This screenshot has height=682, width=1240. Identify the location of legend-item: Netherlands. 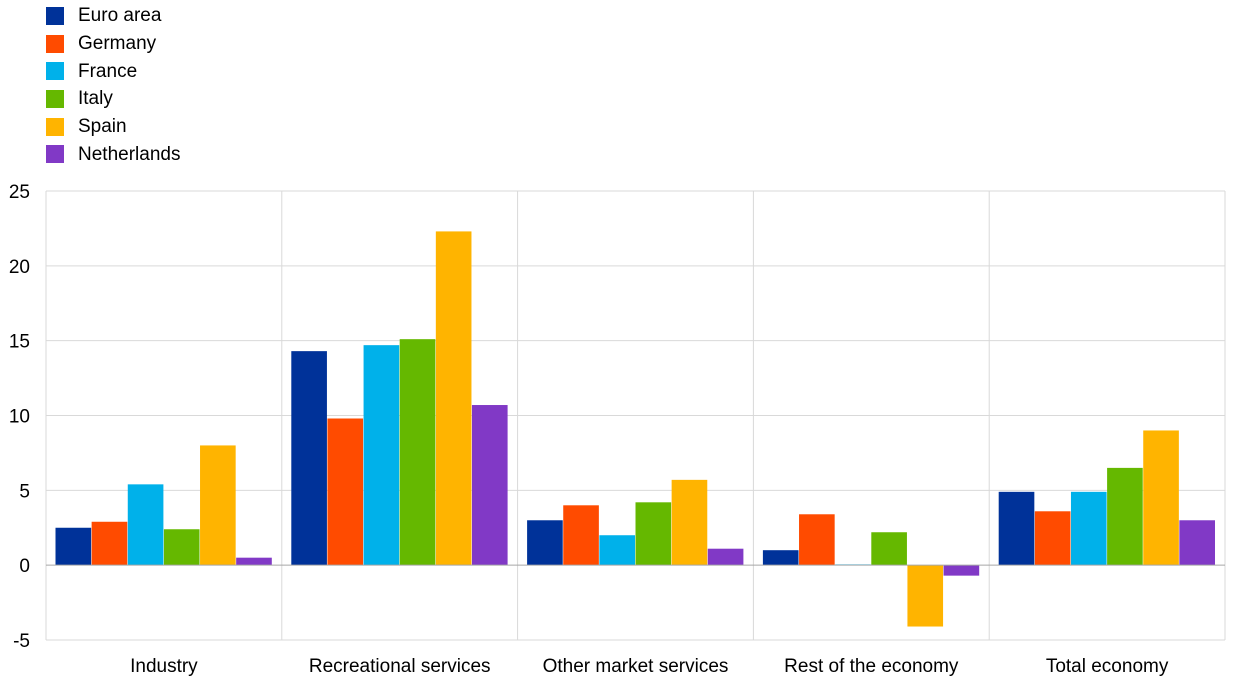
(113, 154).